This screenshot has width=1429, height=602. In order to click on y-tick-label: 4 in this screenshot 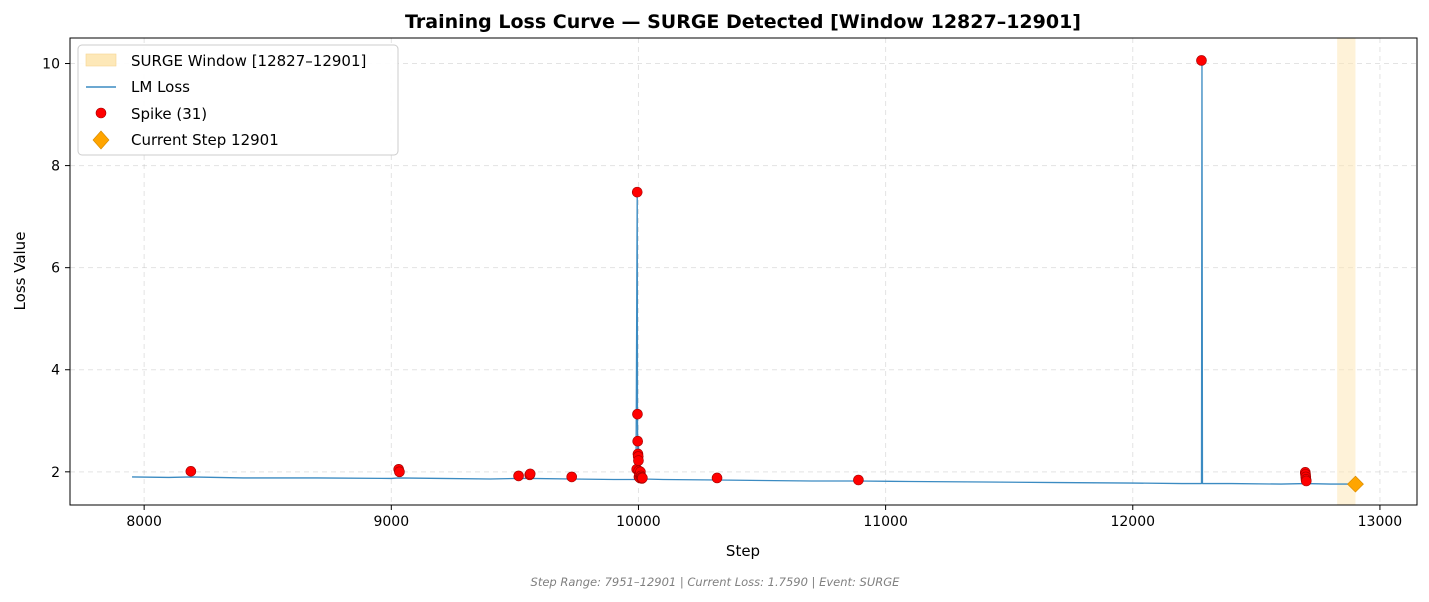, I will do `click(55, 371)`.